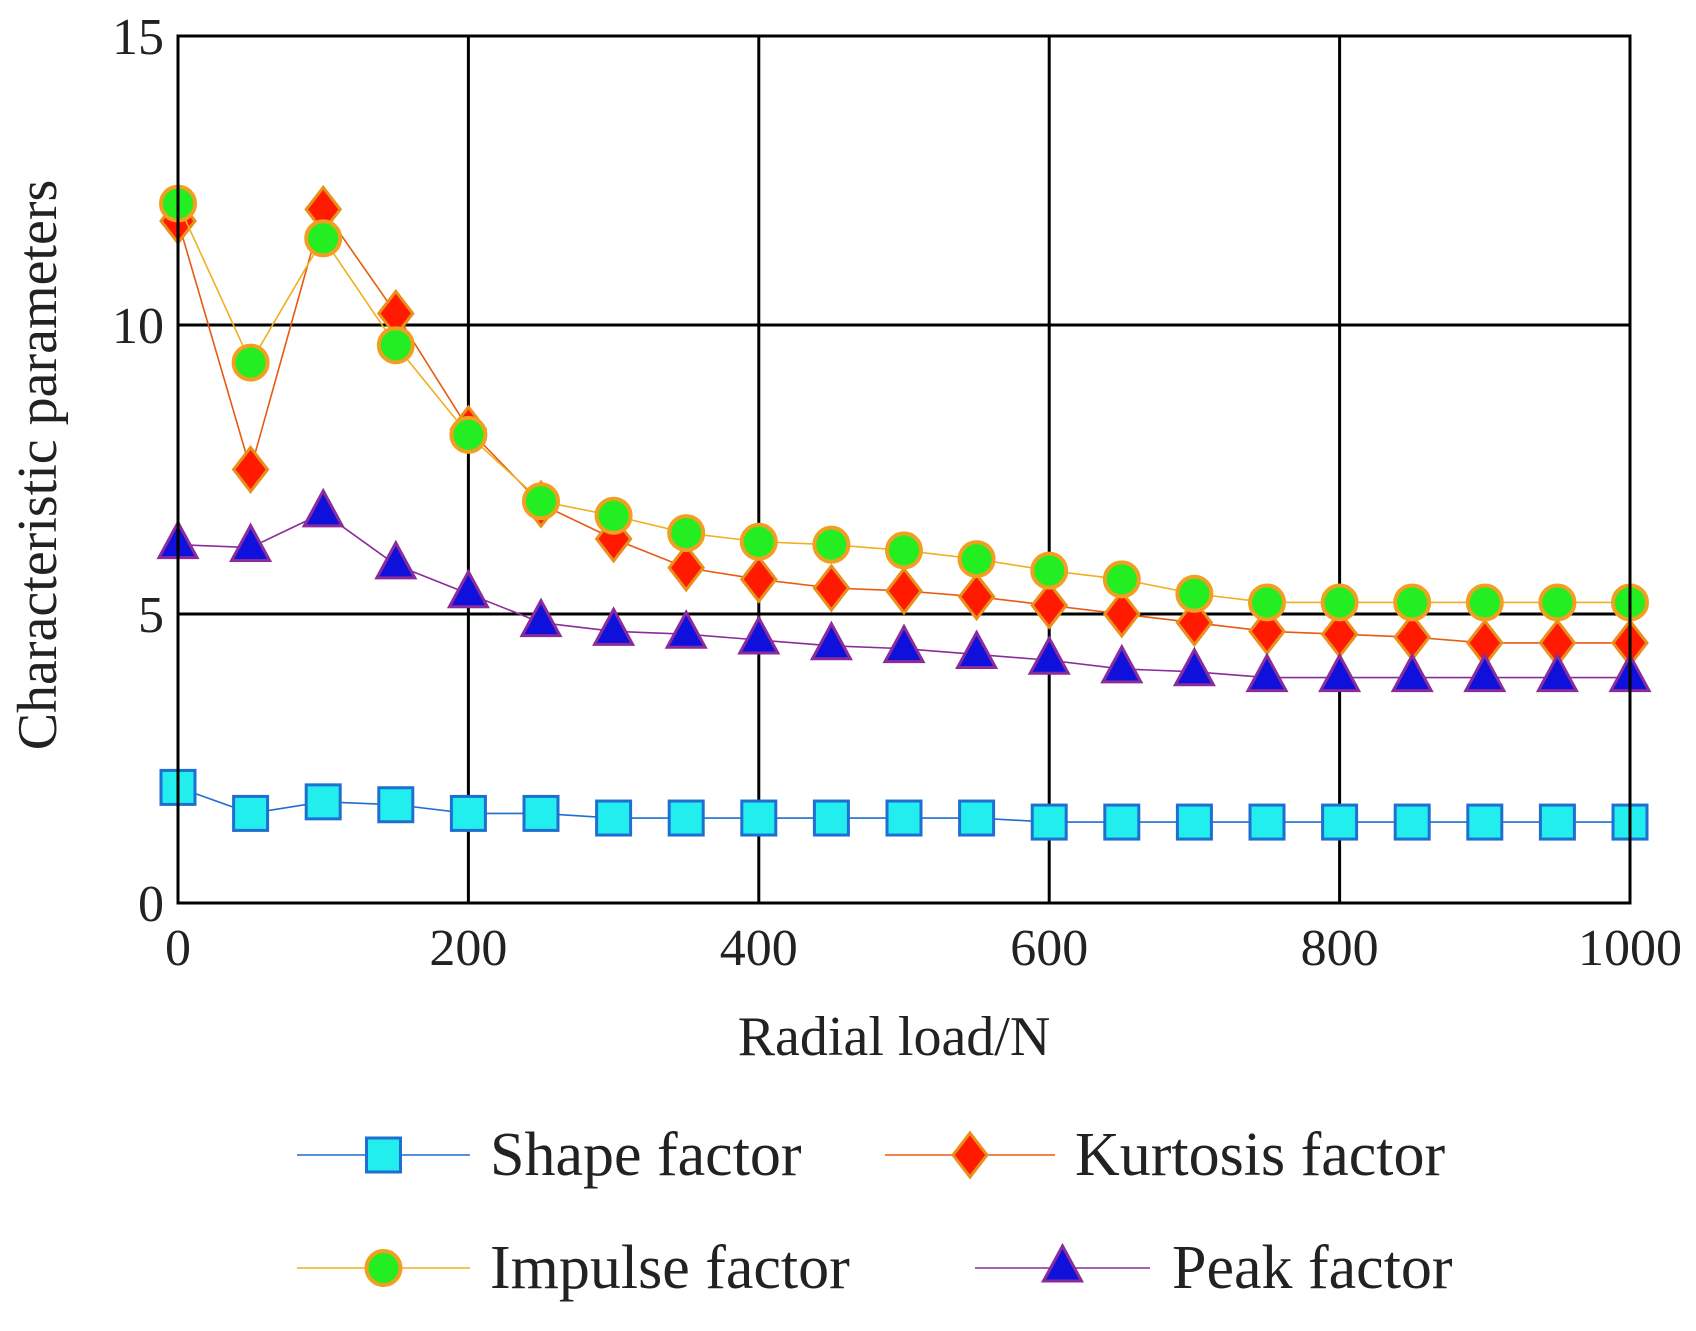 This screenshot has width=1696, height=1331. What do you see at coordinates (38, 465) in the screenshot?
I see `y-axis-label: Characteristic parameters` at bounding box center [38, 465].